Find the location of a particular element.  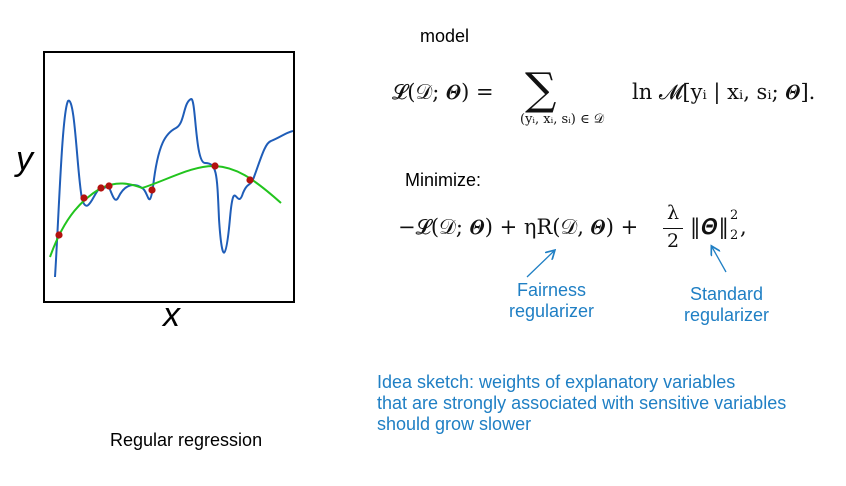

likelihood-rhs: ln 𝓜[yᵢ | xᵢ, sᵢ; 𝜣]. is located at coordinates (724, 92).